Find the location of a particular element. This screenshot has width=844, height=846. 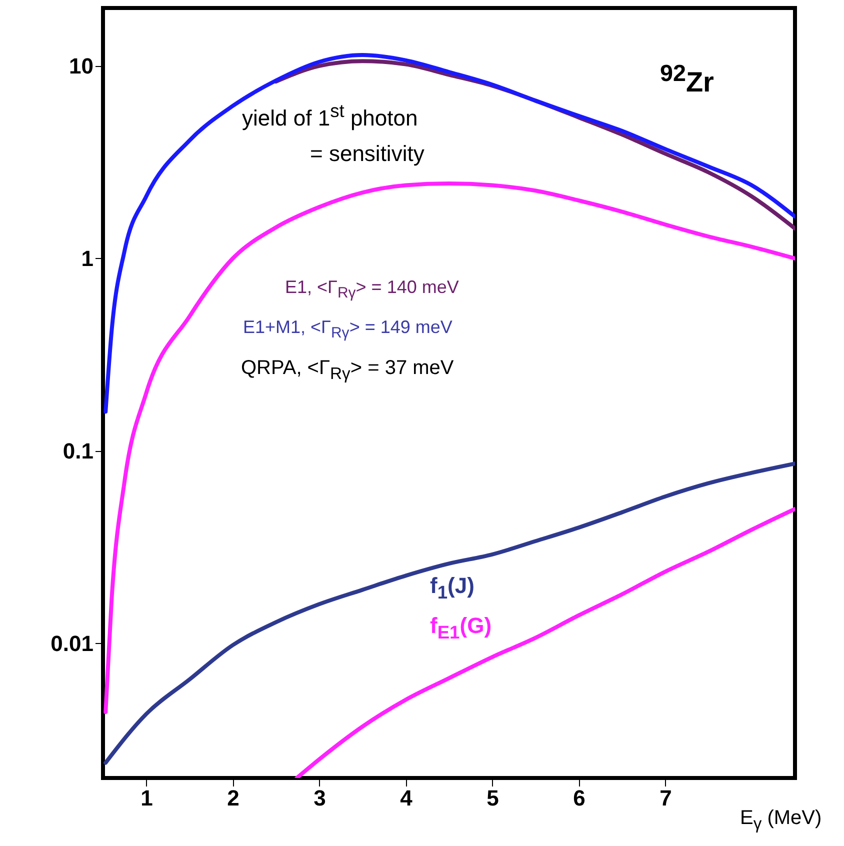

x-tick-label: 6 is located at coordinates (579, 798).